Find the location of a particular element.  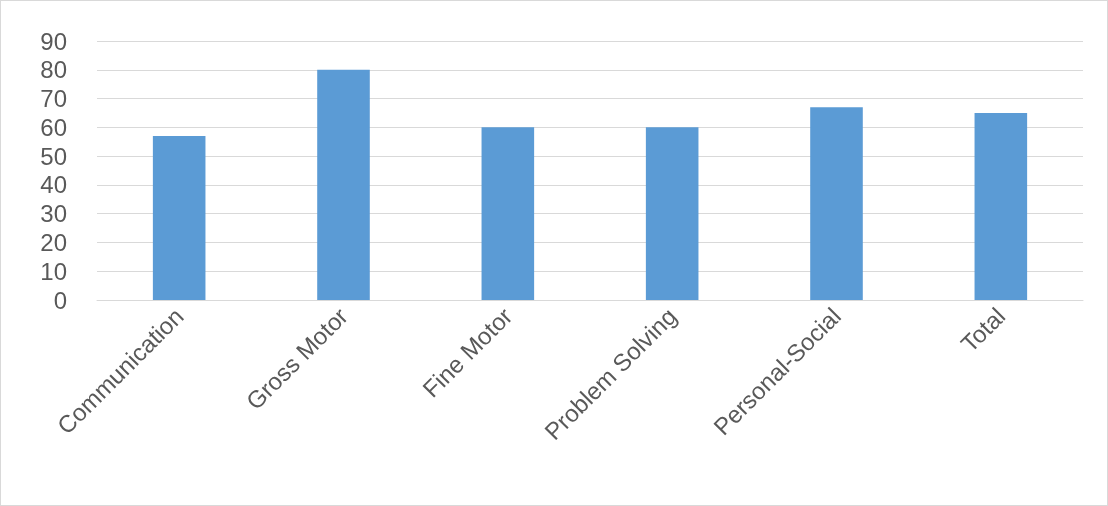

y-tick-label: 50 is located at coordinates (53, 156).